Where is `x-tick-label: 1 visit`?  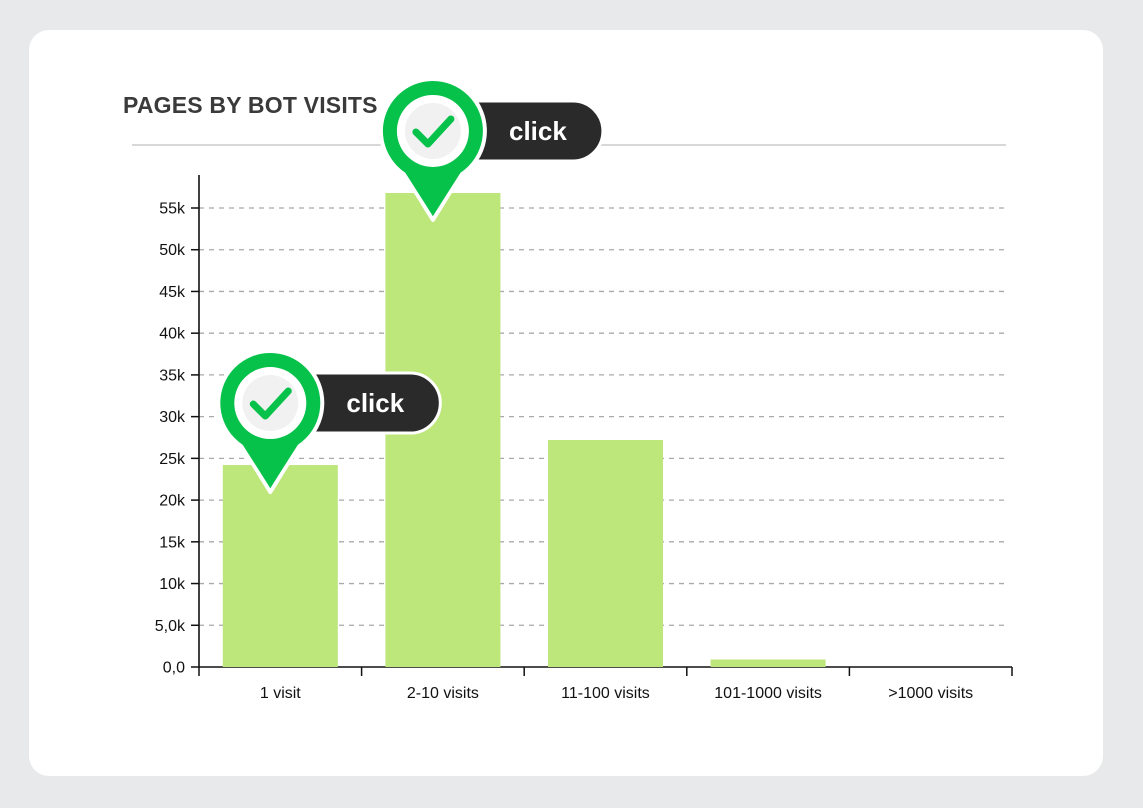 x-tick-label: 1 visit is located at coordinates (280, 693).